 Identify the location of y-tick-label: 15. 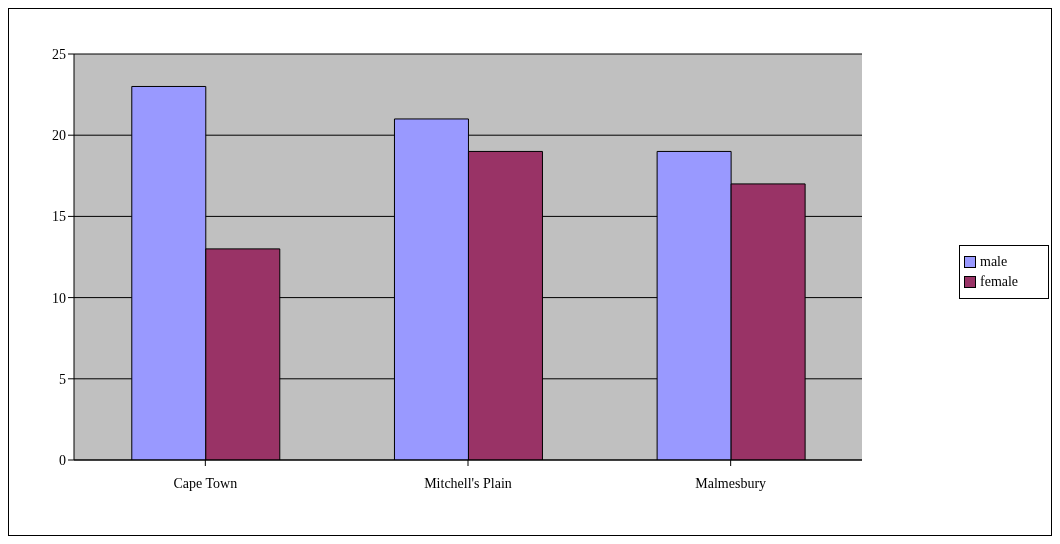
(59, 217).